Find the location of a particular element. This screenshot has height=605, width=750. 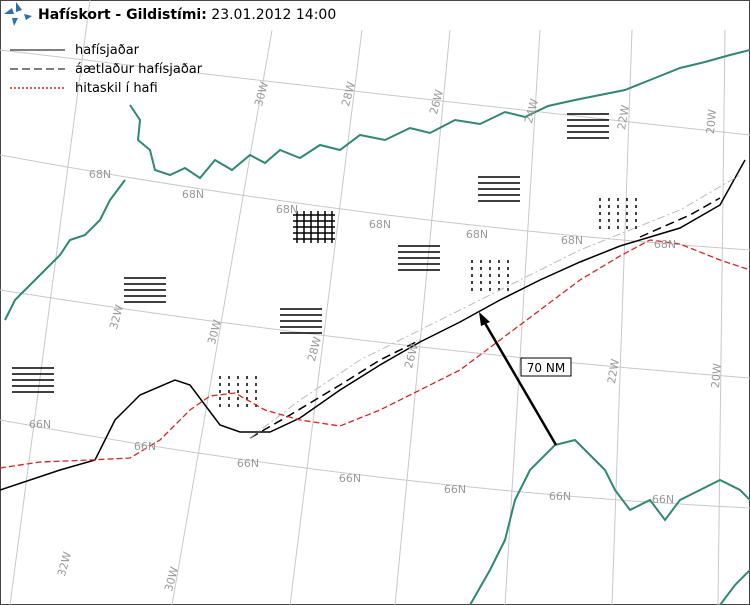

annotation-box is located at coordinates (546, 367).